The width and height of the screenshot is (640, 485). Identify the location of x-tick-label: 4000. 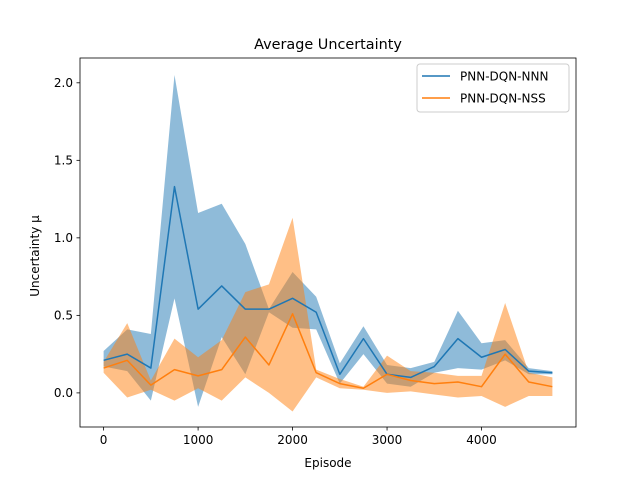
(481, 440).